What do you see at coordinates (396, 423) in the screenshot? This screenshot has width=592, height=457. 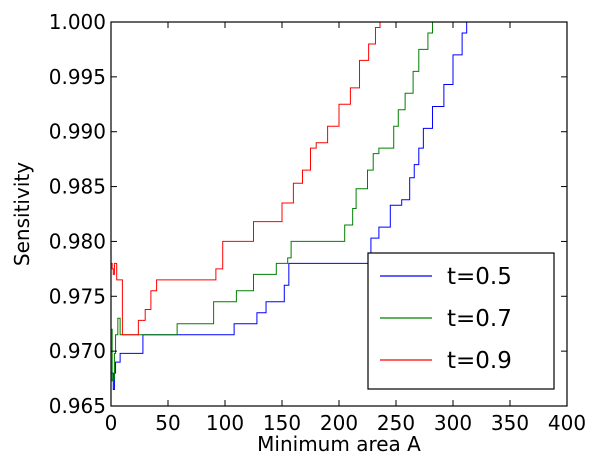 I see `x-tick-label: 250` at bounding box center [396, 423].